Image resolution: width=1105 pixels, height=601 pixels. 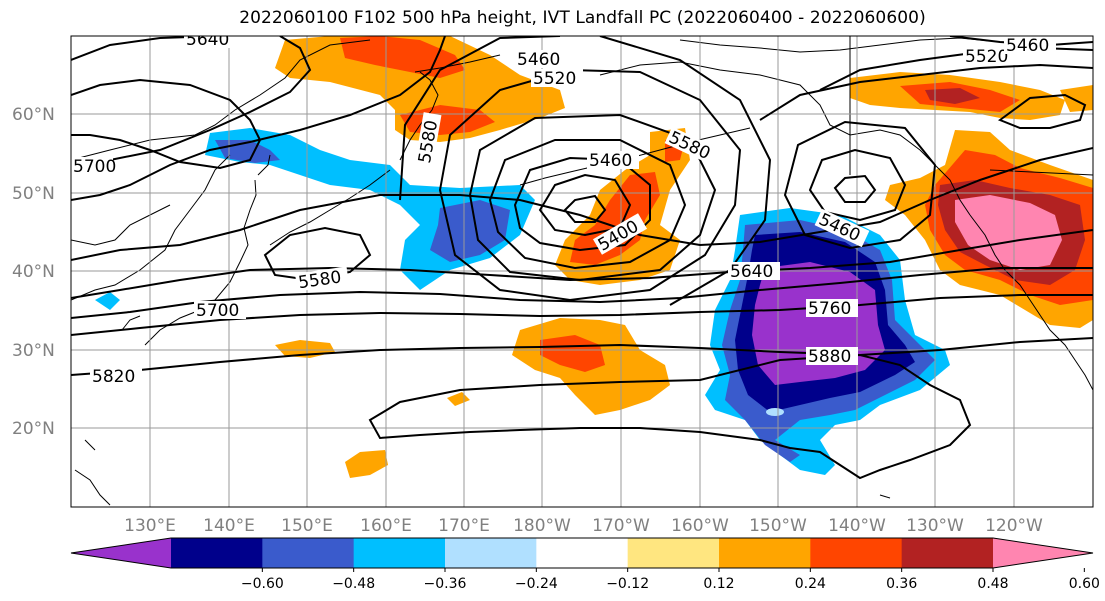 I want to click on colorbar-extend-min, so click(x=121, y=553).